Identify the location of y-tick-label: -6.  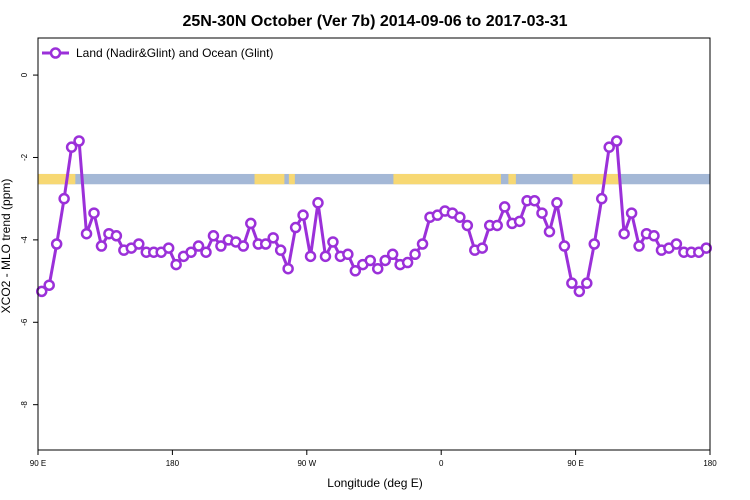
(24, 322).